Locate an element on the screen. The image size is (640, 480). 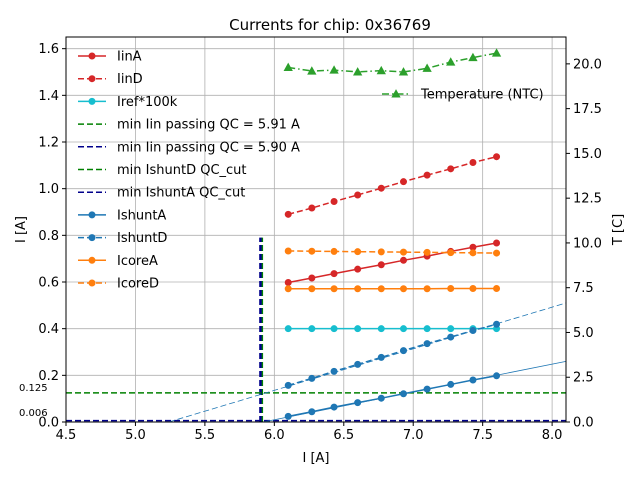
y-tick-label-2: 0.4 is located at coordinates (48, 329).